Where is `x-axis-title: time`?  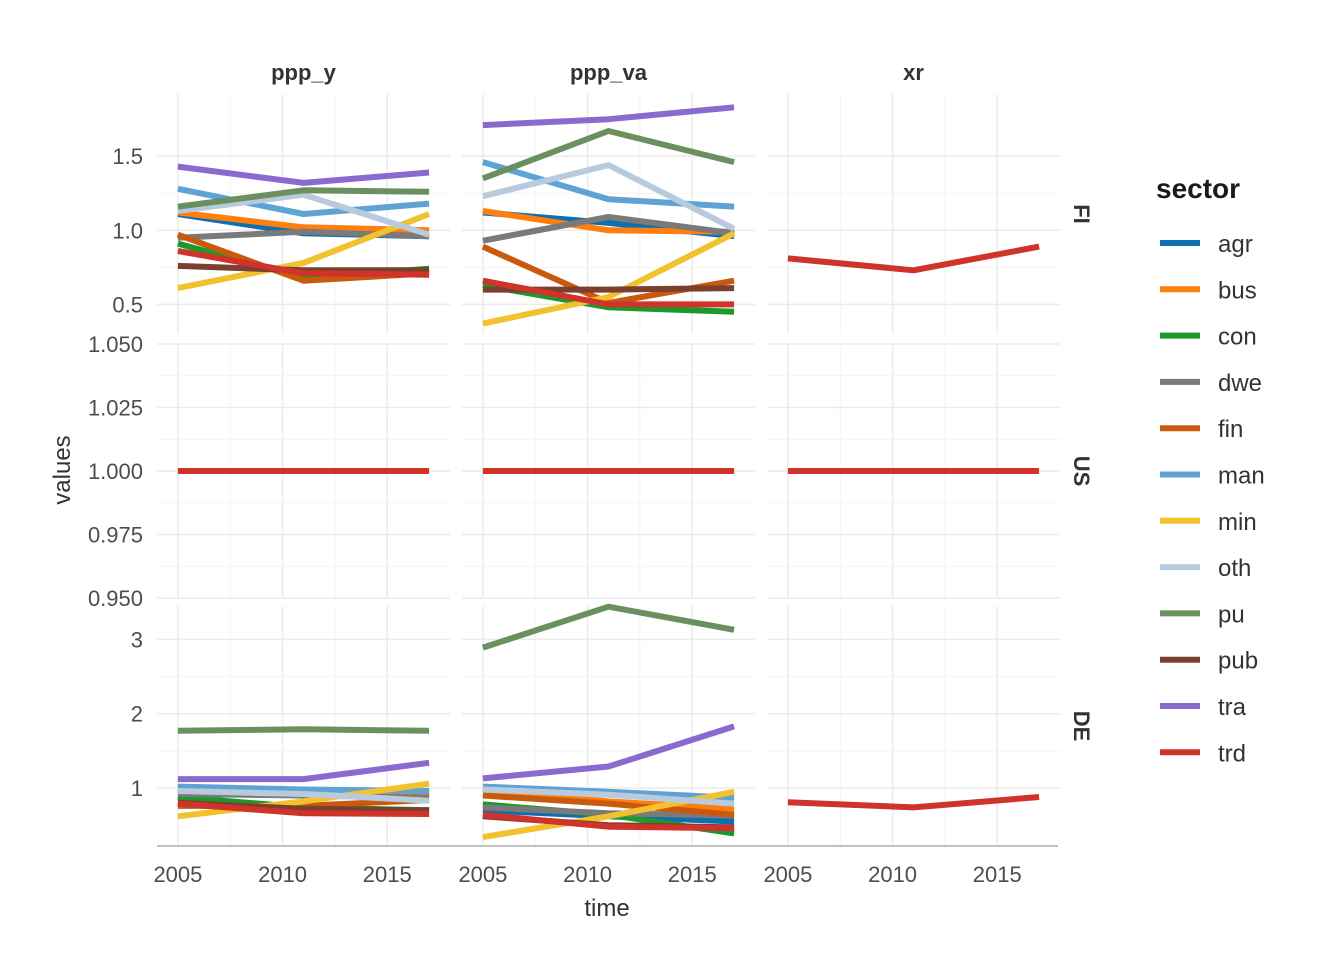 x-axis-title: time is located at coordinates (606, 908).